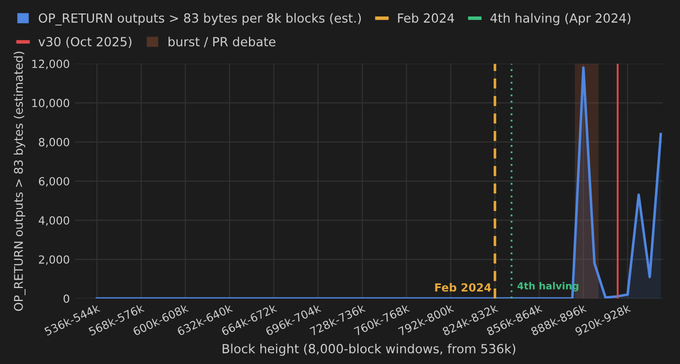 The width and height of the screenshot is (680, 364). I want to click on y-tick-label: 2,000, so click(54, 260).